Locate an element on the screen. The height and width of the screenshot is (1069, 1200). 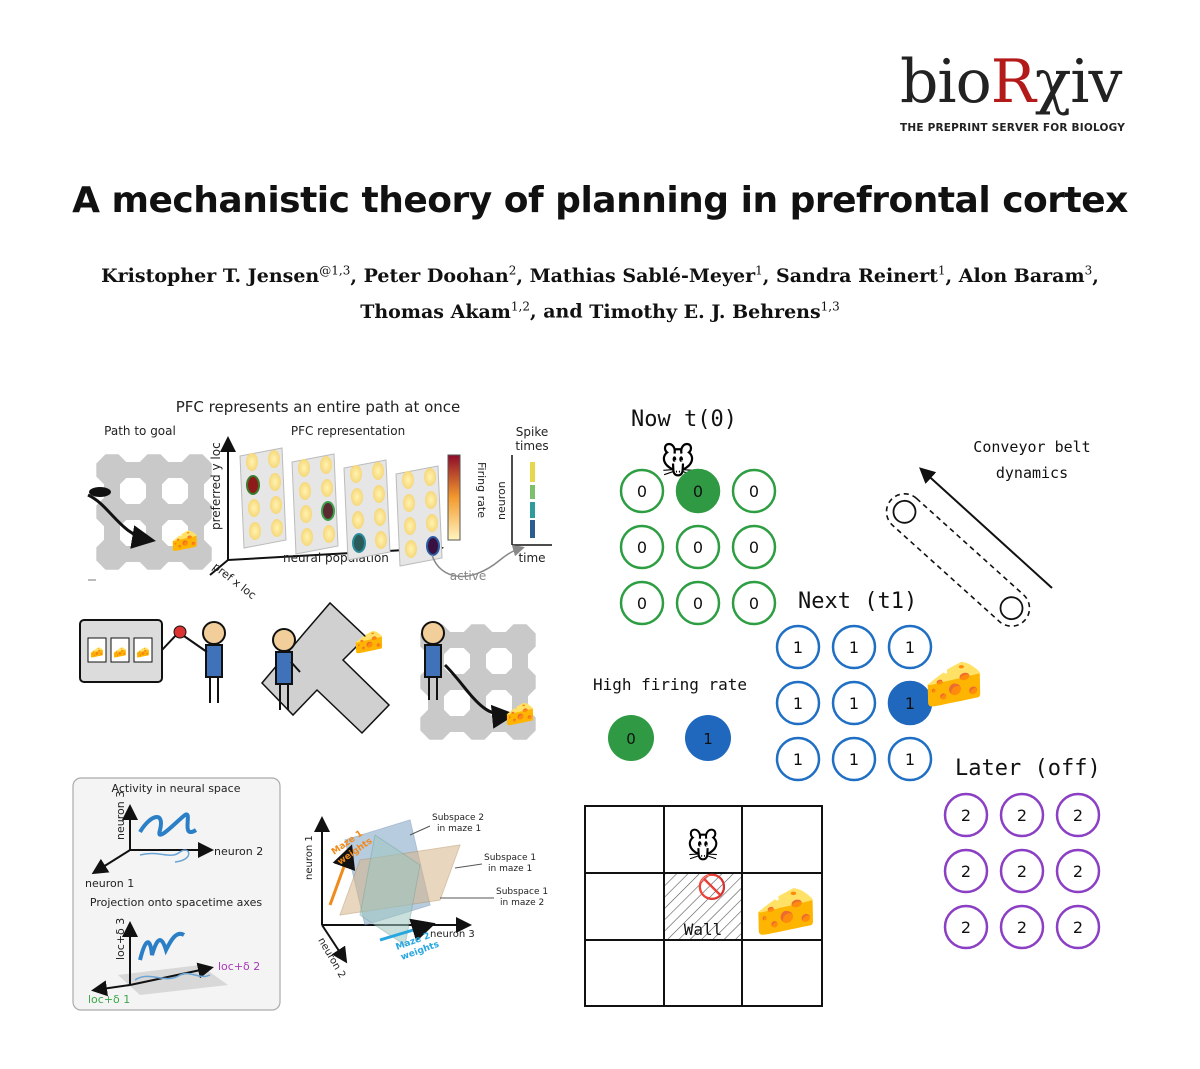
author: Peter Doohan2 is located at coordinates (440, 276).